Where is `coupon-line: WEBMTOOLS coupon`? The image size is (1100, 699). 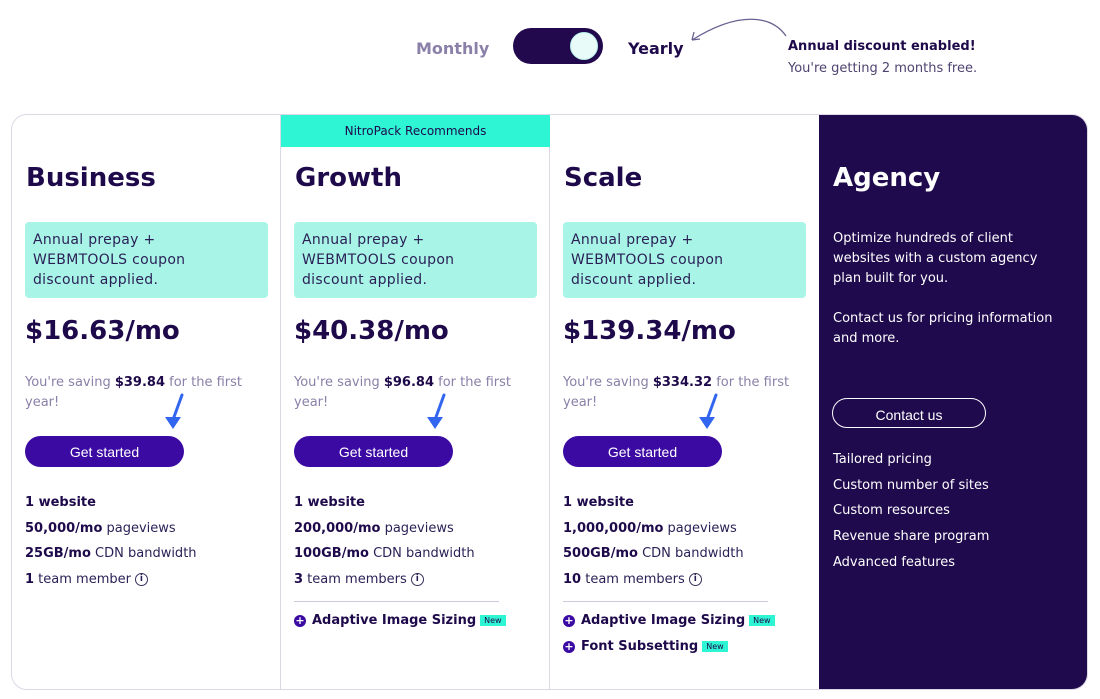
coupon-line: WEBMTOOLS coupon is located at coordinates (109, 260).